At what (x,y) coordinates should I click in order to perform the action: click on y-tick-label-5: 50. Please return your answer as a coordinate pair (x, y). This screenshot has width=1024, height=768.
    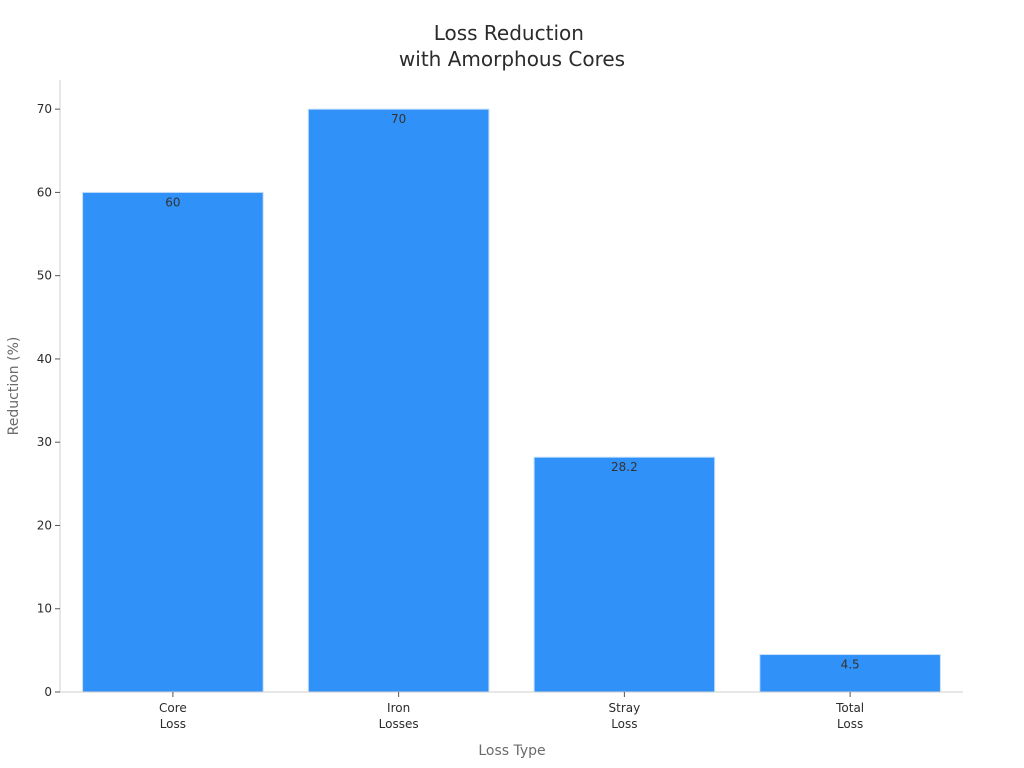
    Looking at the image, I should click on (44, 276).